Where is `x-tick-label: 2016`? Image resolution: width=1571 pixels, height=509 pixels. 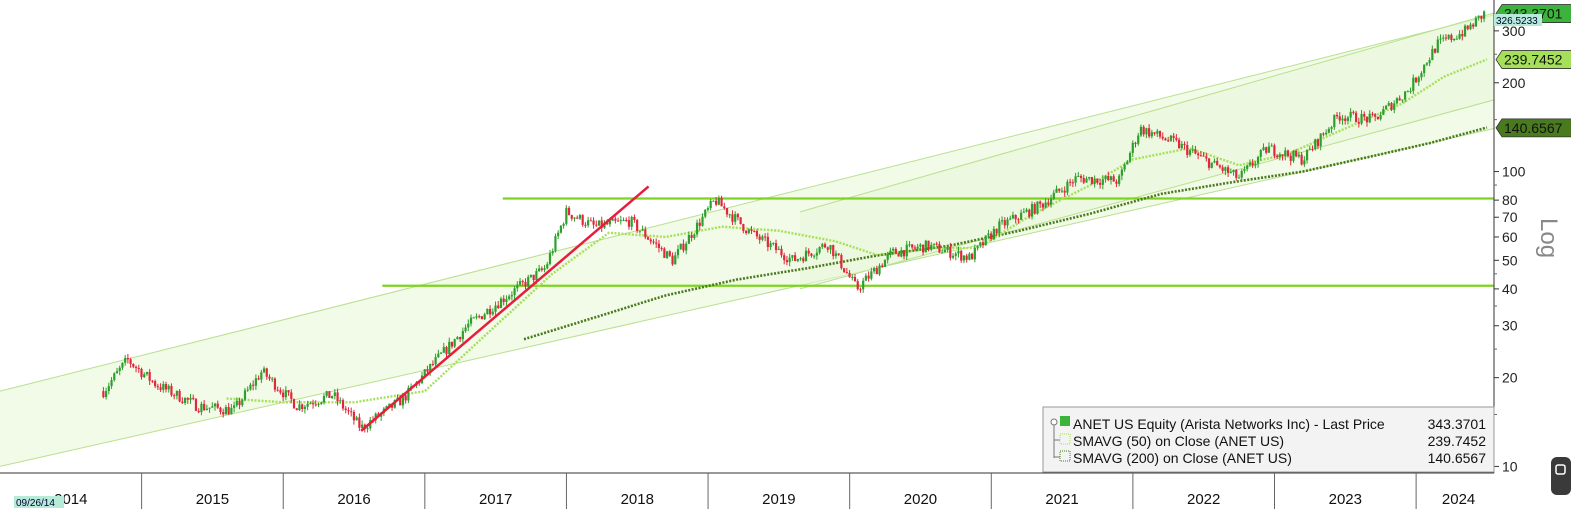
x-tick-label: 2016 is located at coordinates (353, 499).